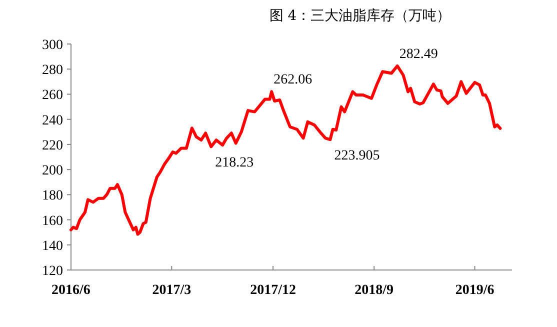 The width and height of the screenshot is (557, 327). What do you see at coordinates (52, 120) in the screenshot?
I see `y-tick-label: 240` at bounding box center [52, 120].